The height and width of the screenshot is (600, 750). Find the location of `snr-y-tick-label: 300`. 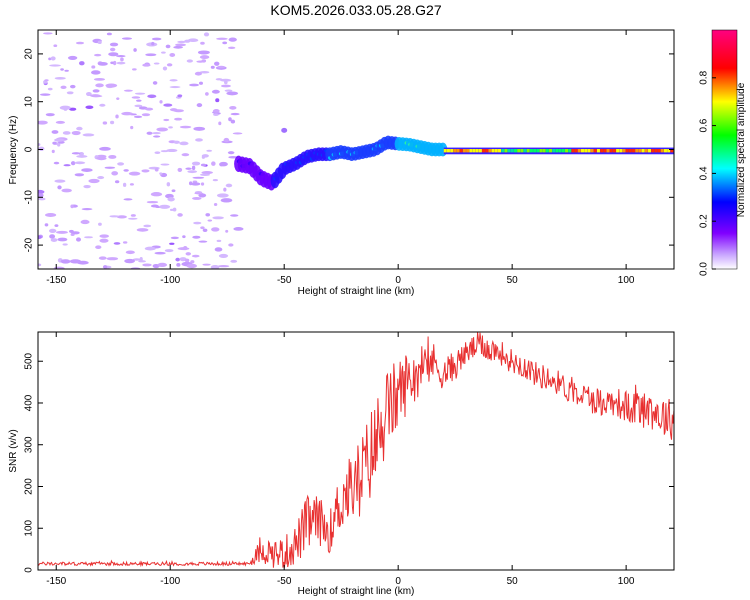

snr-y-tick-label: 300 is located at coordinates (29, 444).